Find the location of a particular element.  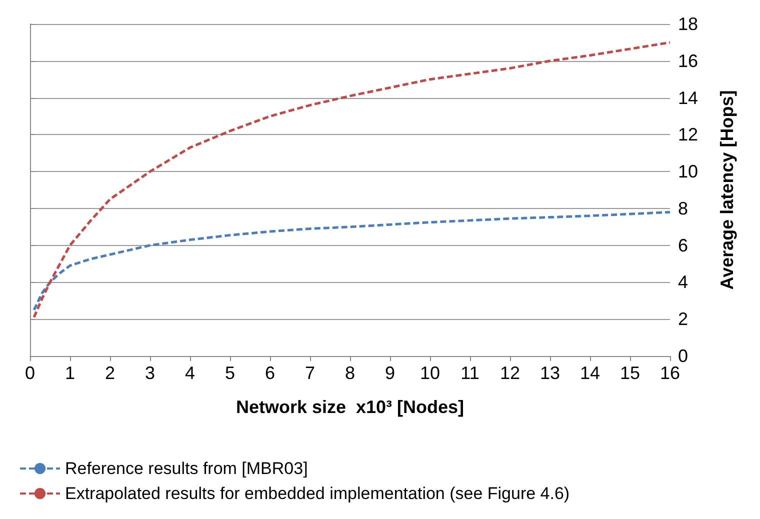

y-tick-label: 2 is located at coordinates (683, 319).